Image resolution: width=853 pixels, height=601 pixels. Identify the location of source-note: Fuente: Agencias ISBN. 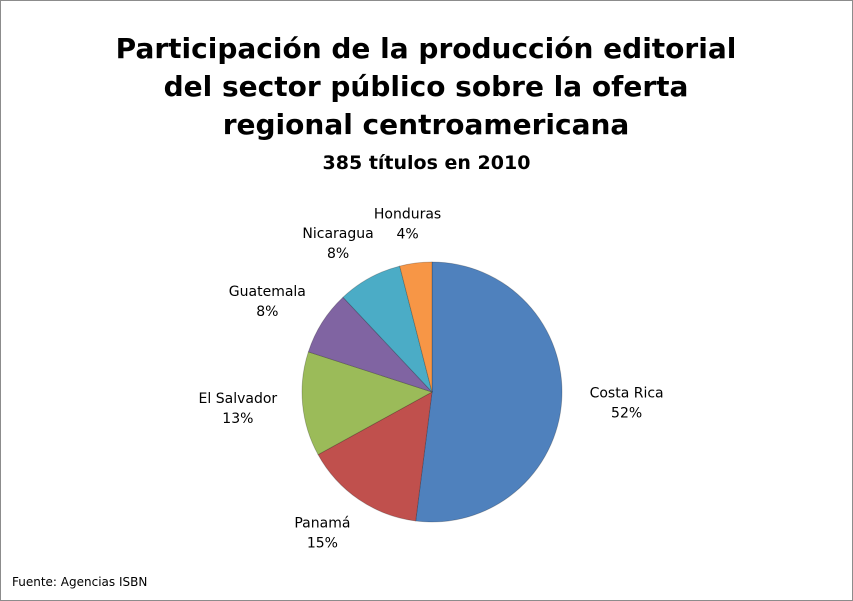
(80, 582).